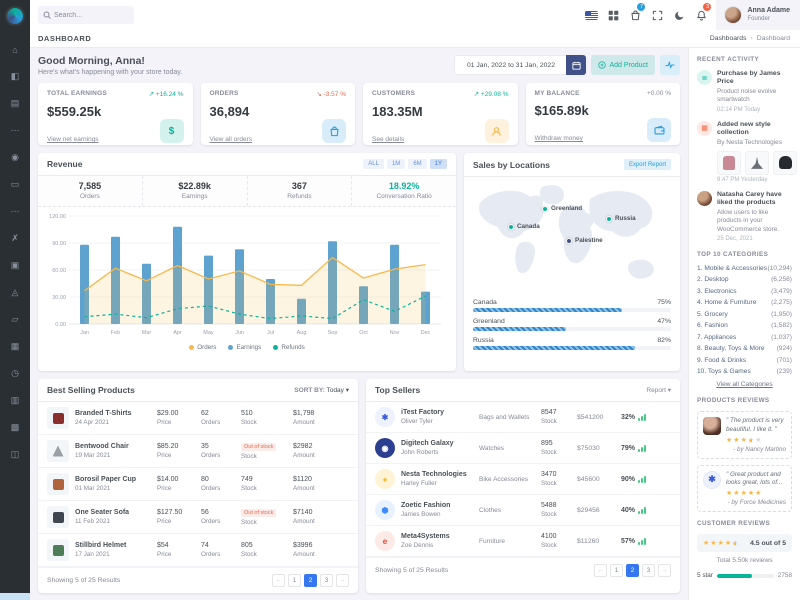 This screenshot has width=800, height=600. Describe the element at coordinates (733, 254) in the screenshot. I see `top-categories-title: TOP 10 CATEGORIES` at that location.